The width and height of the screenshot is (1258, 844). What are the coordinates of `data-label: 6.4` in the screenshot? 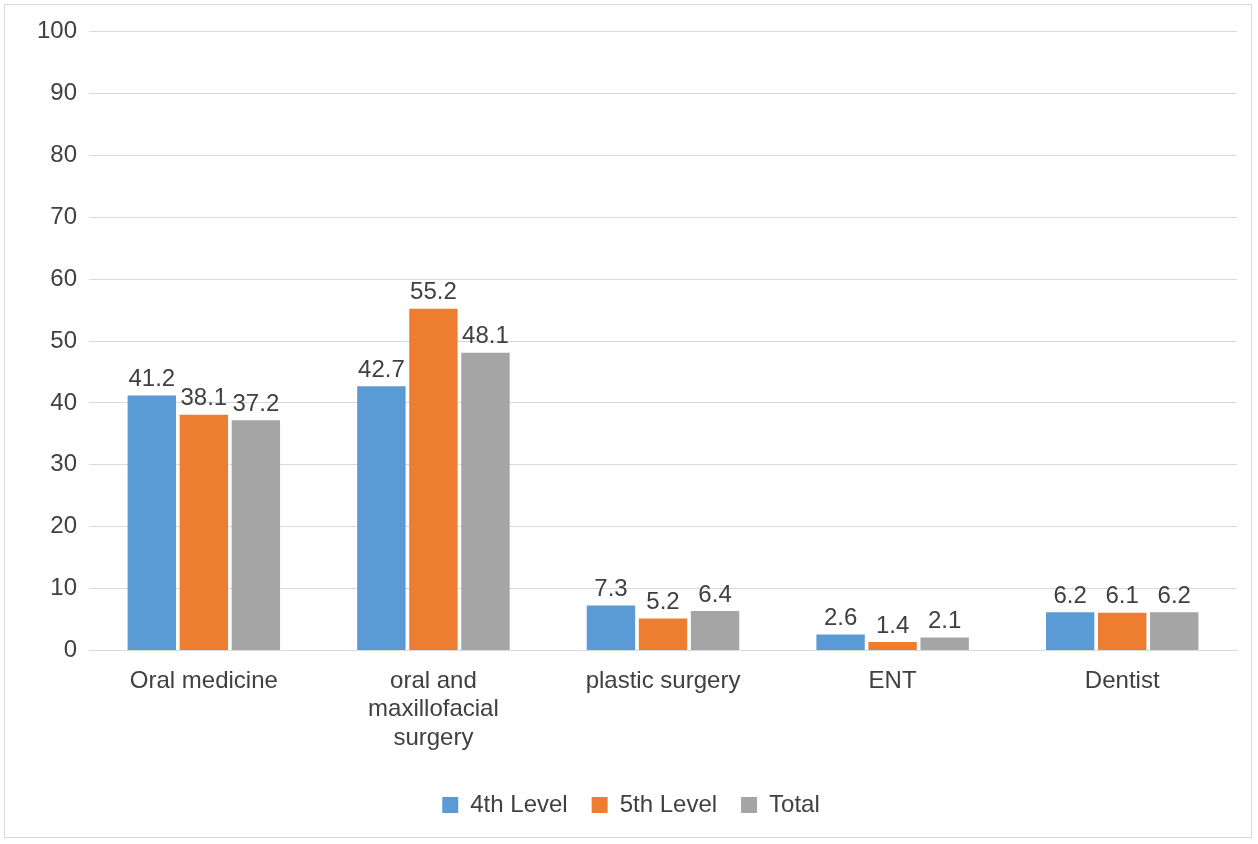 It's located at (715, 593).